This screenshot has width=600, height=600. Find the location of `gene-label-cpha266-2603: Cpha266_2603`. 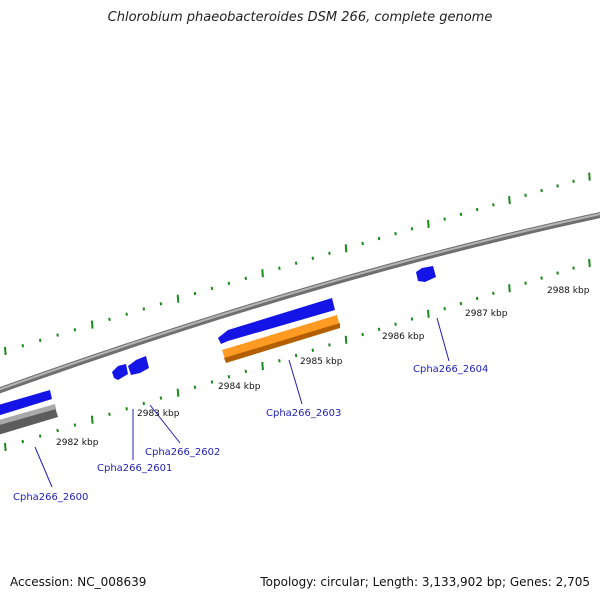

gene-label-cpha266-2603: Cpha266_2603 is located at coordinates (303, 413).